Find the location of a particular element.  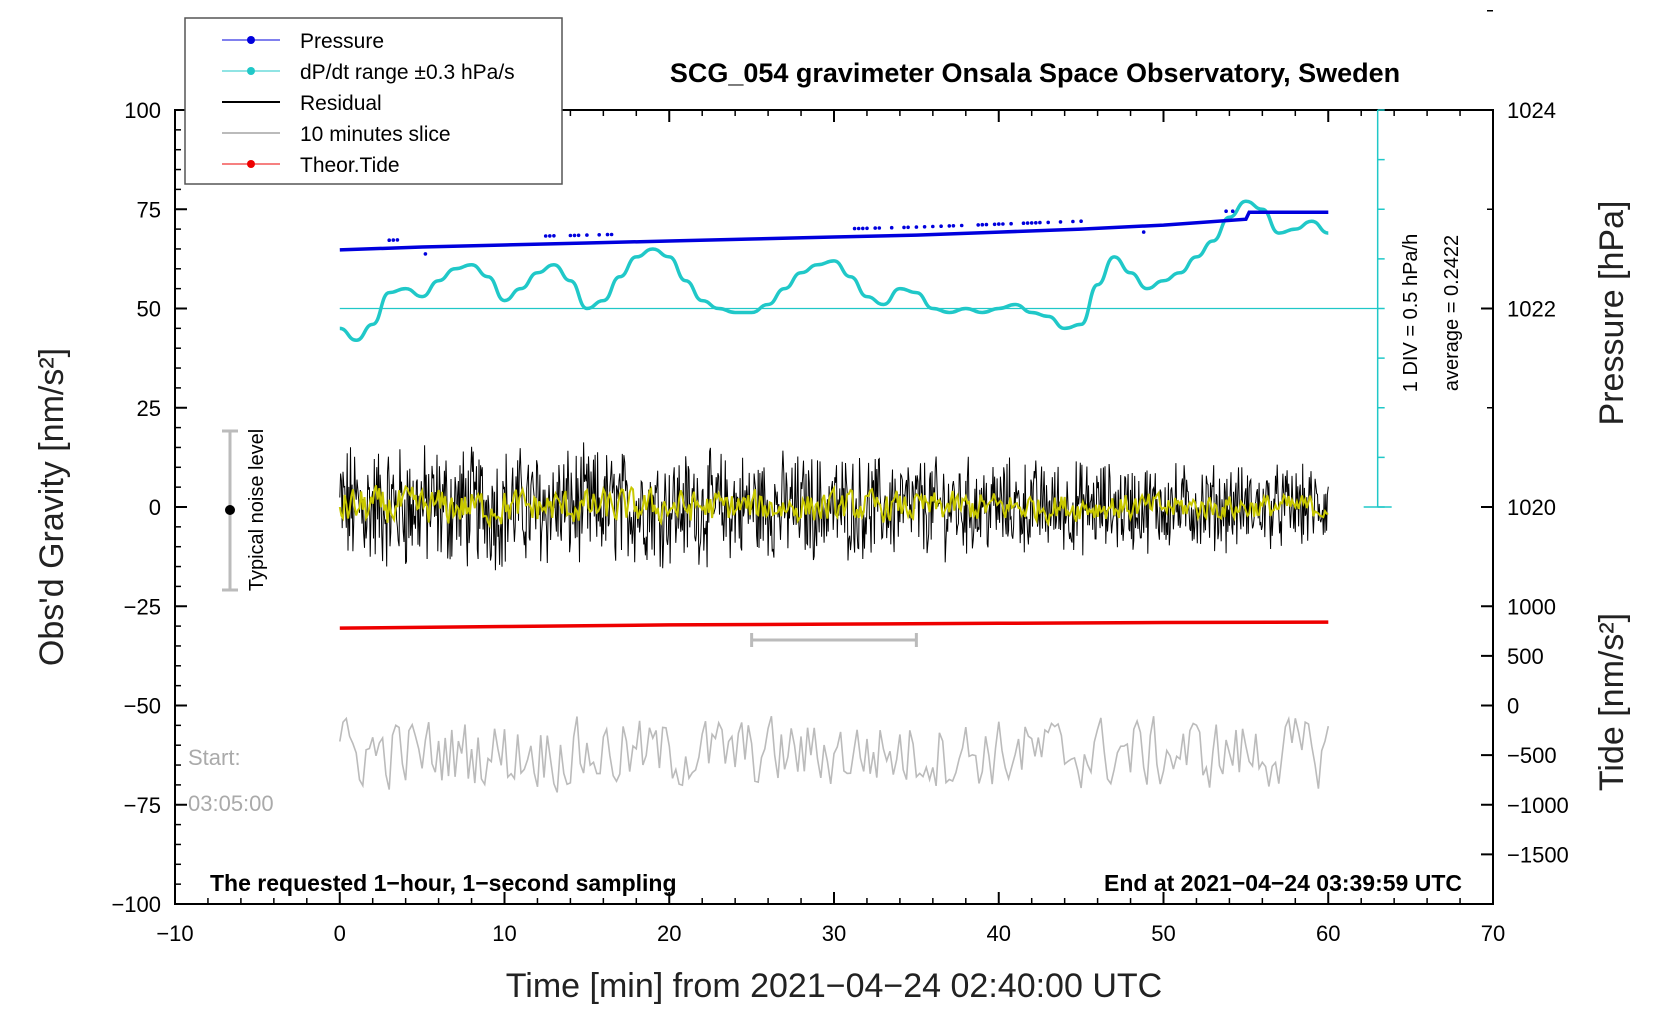

div-label: 1 DIV = 0.5 hPa/h is located at coordinates (1411, 313).